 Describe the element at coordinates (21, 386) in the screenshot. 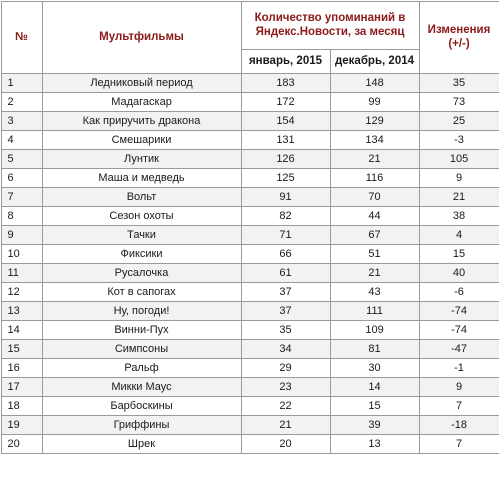

I see `row-number-cell: 17` at that location.